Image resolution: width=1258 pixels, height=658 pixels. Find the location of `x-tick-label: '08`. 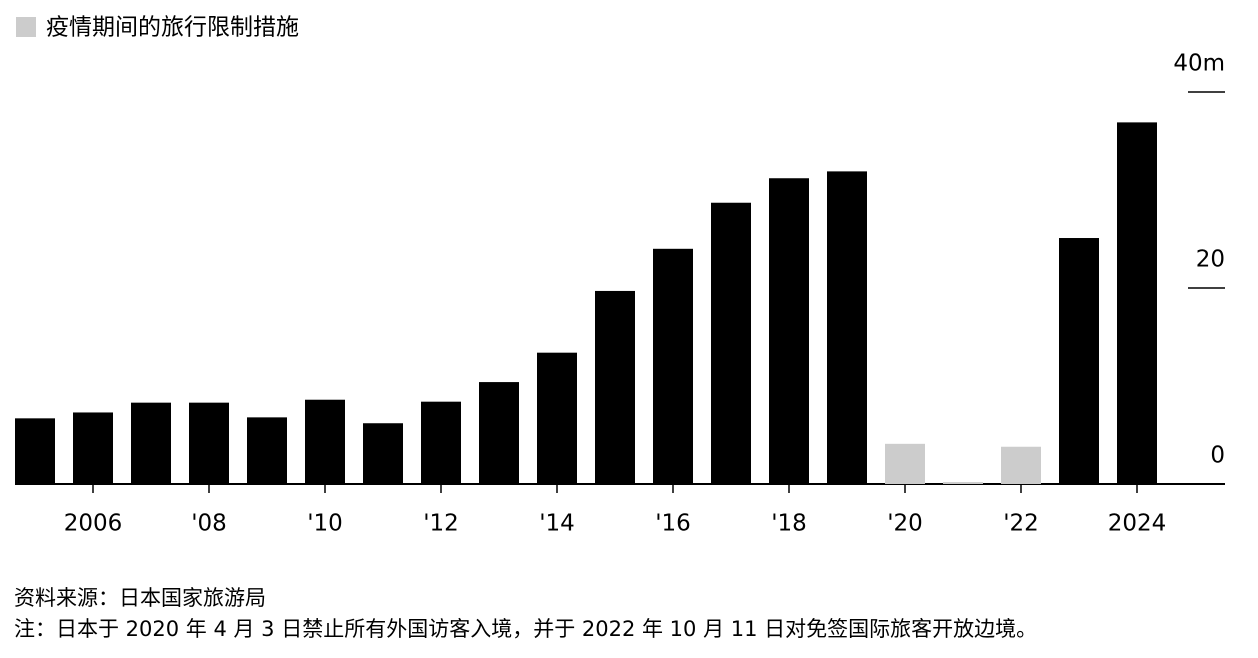

x-tick-label: '08 is located at coordinates (209, 524).